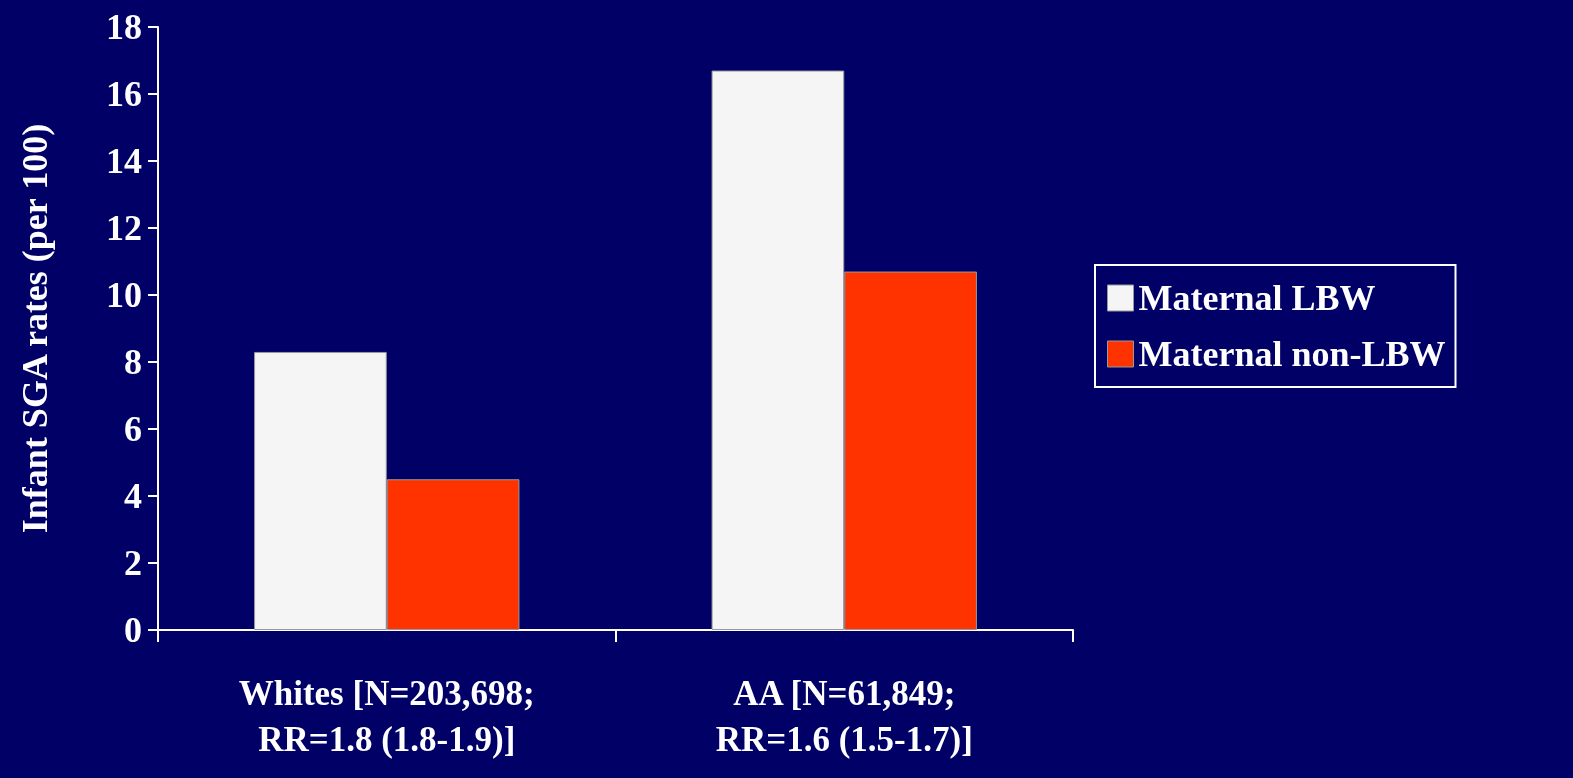  Describe the element at coordinates (1257, 298) in the screenshot. I see `legend-label: Maternal LBW` at that location.